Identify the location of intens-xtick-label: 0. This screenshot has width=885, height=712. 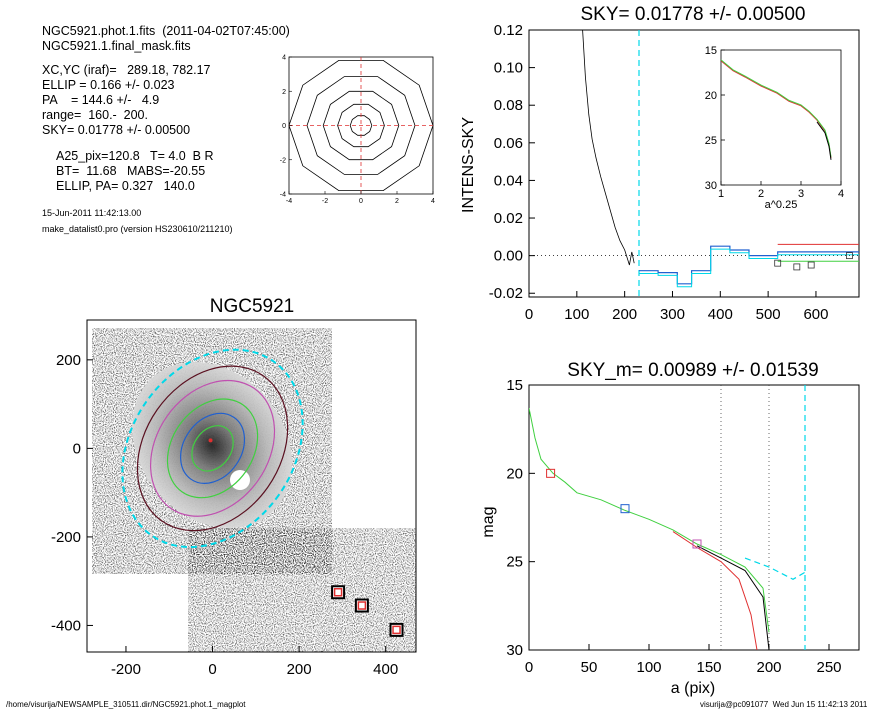
(529, 314).